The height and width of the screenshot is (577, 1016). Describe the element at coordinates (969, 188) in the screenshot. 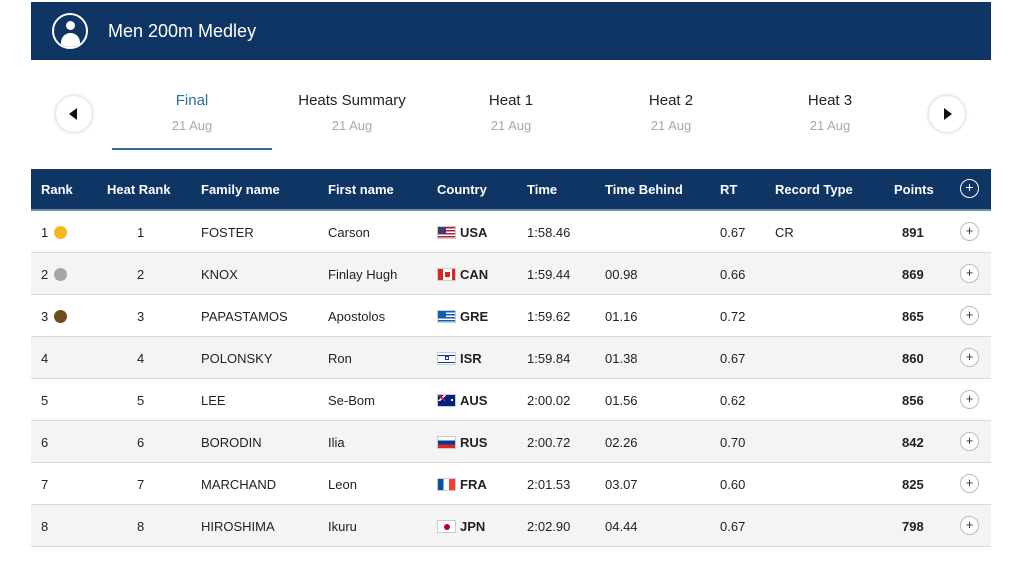

I see `expand-all-button: +` at that location.